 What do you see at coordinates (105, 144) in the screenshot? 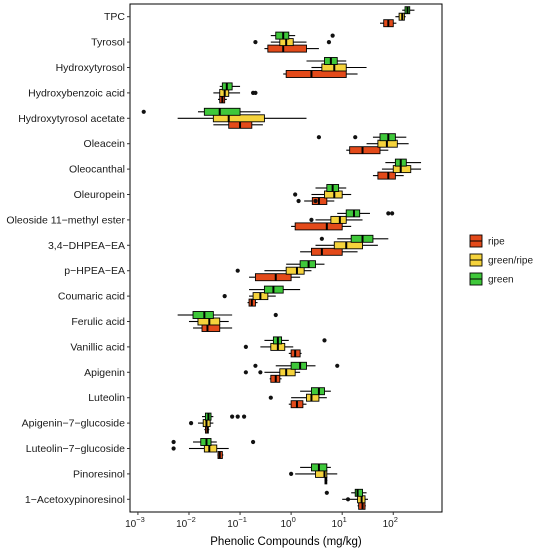
I see `category-label: Oleacein` at bounding box center [105, 144].